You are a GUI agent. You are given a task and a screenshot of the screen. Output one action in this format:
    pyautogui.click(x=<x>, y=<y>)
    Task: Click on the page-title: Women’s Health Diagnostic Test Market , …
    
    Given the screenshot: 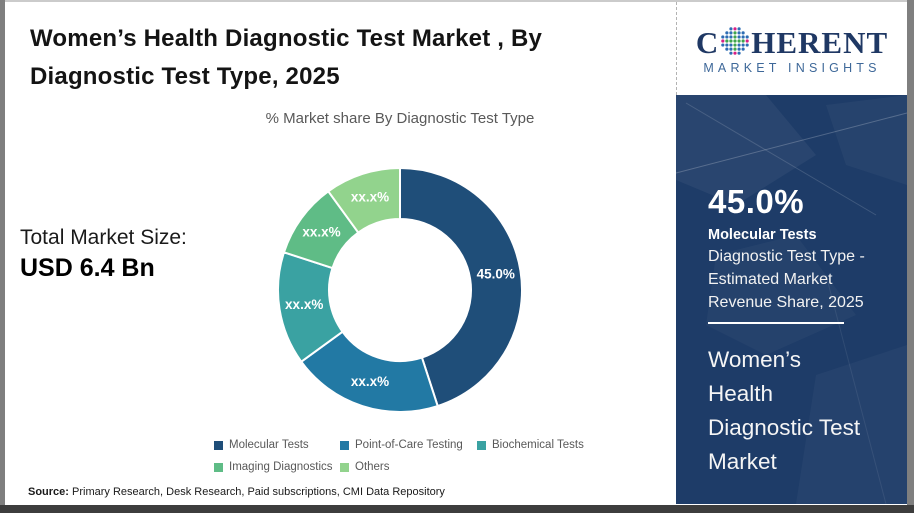 What is the action you would take?
    pyautogui.click(x=286, y=57)
    